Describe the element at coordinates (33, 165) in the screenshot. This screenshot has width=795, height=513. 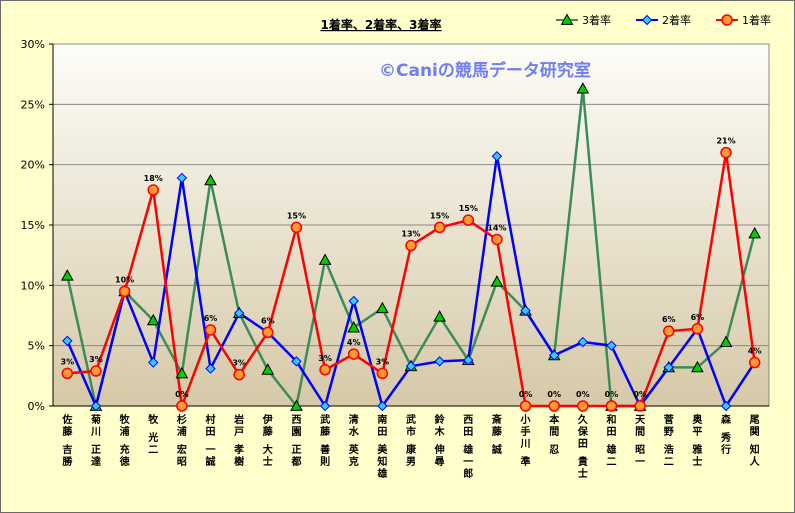
I see `y-tick-label: 20%` at that location.